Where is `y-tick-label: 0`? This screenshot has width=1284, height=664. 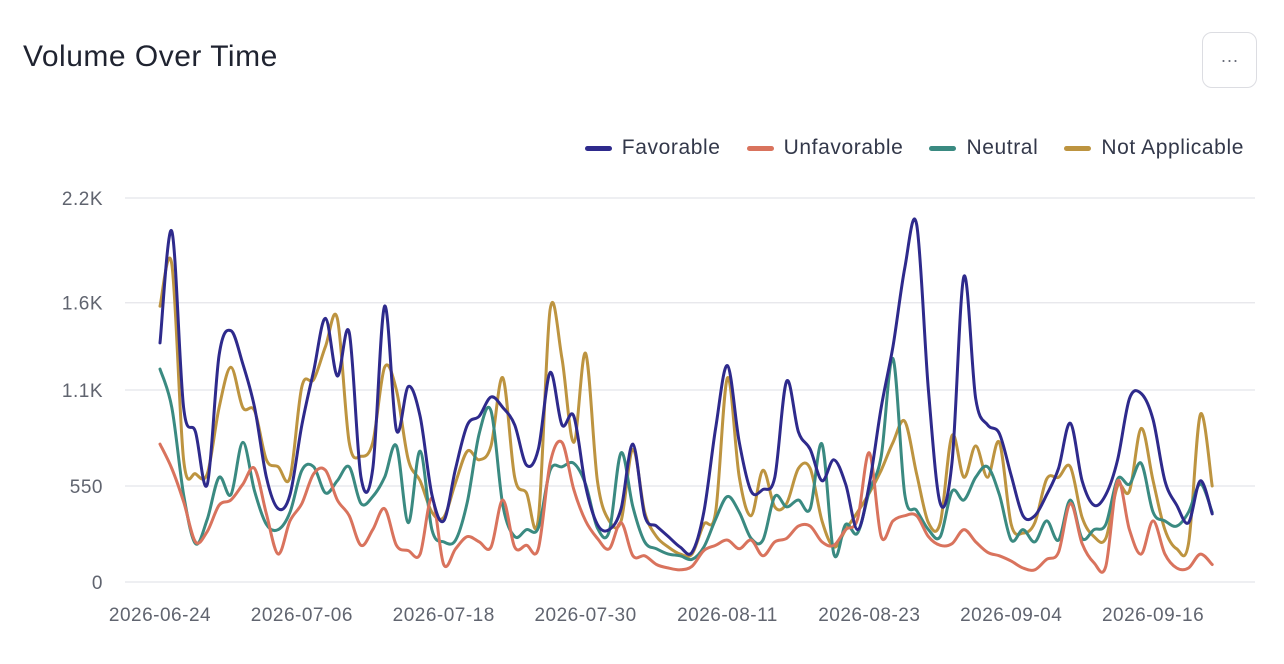
y-tick-label: 0 is located at coordinates (97, 583).